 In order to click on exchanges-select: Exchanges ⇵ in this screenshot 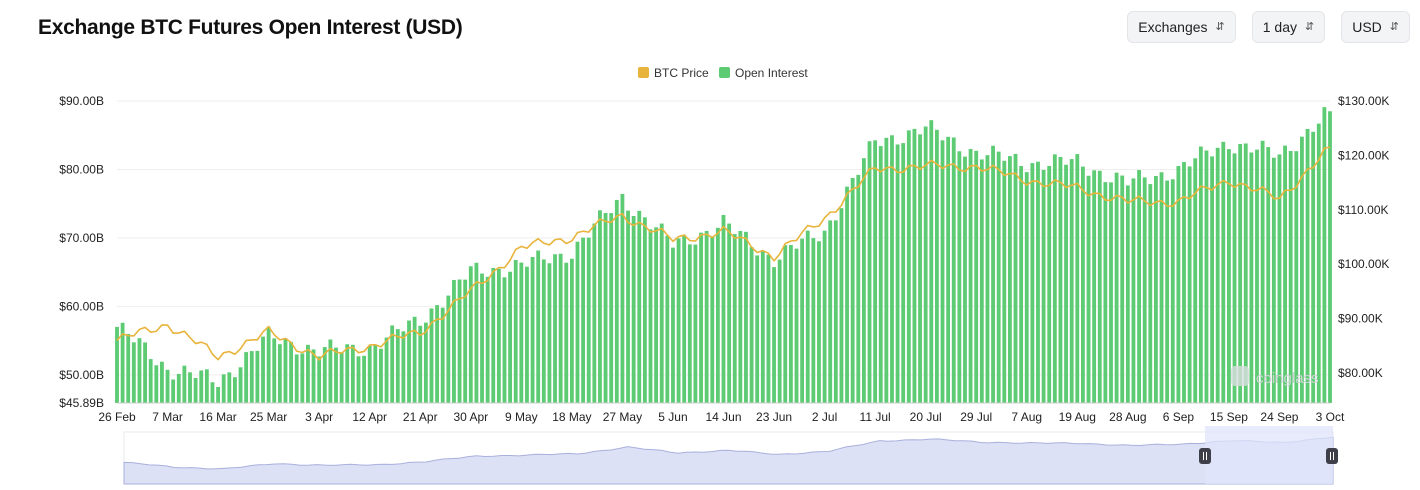, I will do `click(1181, 27)`.